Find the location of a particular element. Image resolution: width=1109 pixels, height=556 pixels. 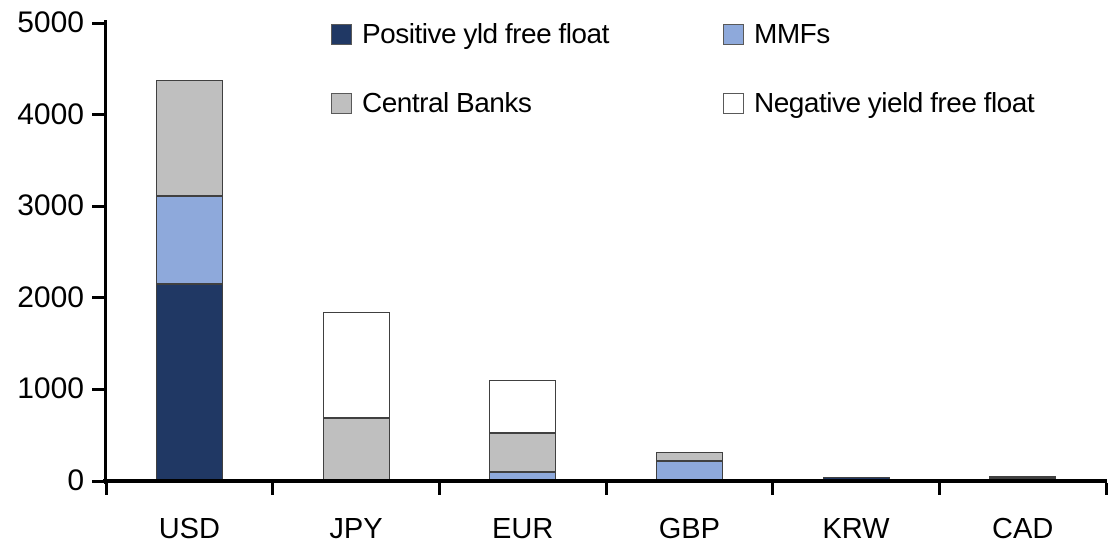

x-category-label: GBP is located at coordinates (689, 529).